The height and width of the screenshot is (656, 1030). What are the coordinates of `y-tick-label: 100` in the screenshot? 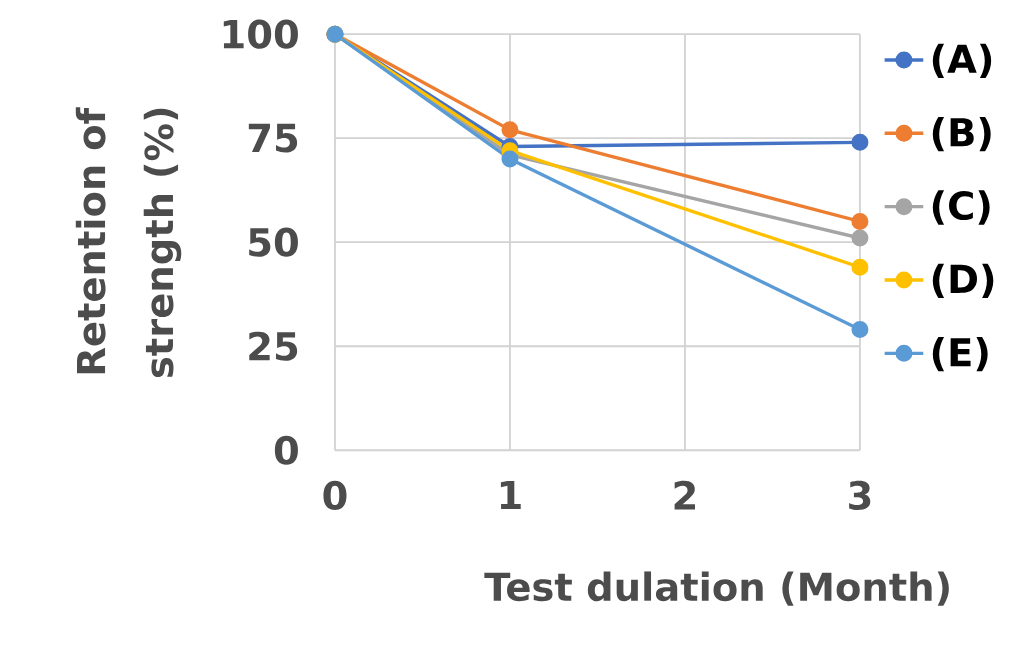 It's located at (260, 34).